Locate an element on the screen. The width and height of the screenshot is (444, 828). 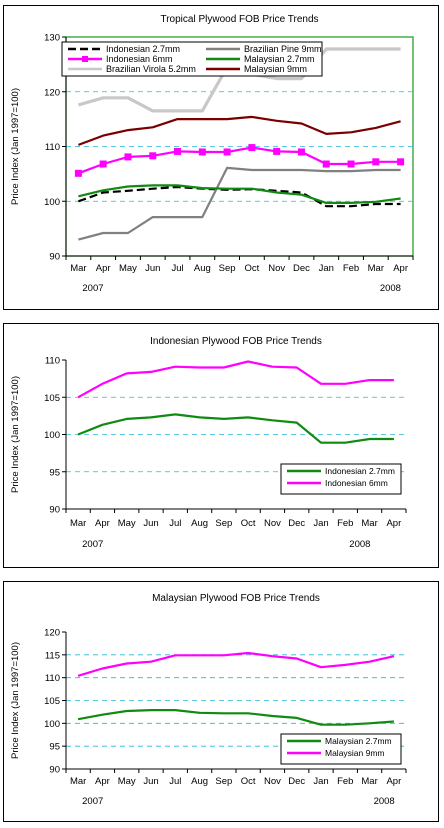
y-tick-label: 130 is located at coordinates (52, 38).